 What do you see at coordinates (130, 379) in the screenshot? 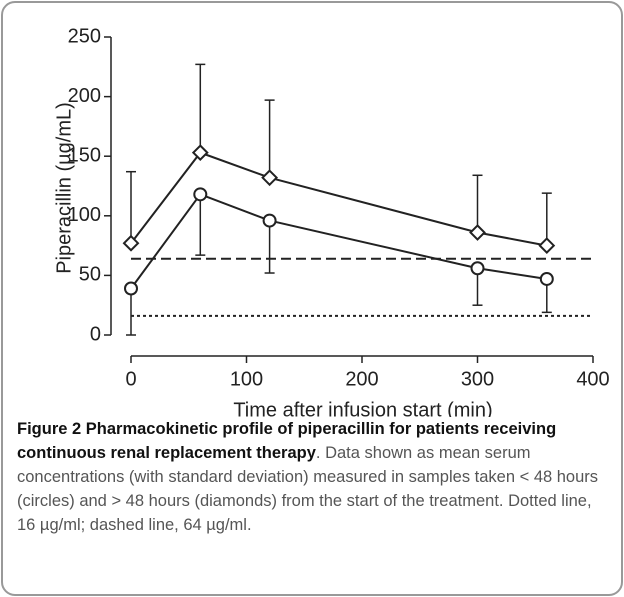
I see `x-tick-label: 0` at bounding box center [130, 379].